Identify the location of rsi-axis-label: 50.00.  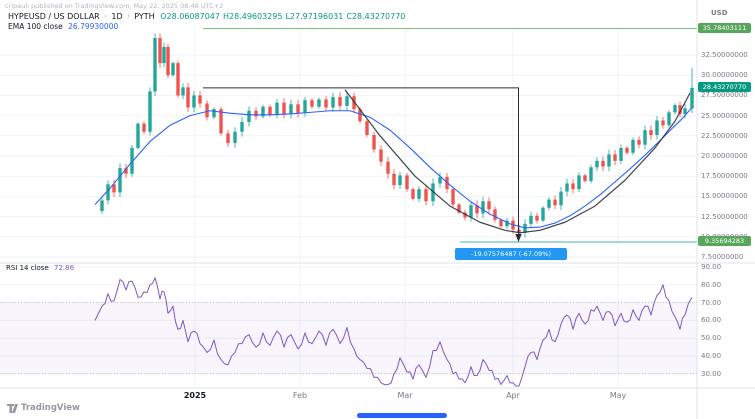
(711, 338).